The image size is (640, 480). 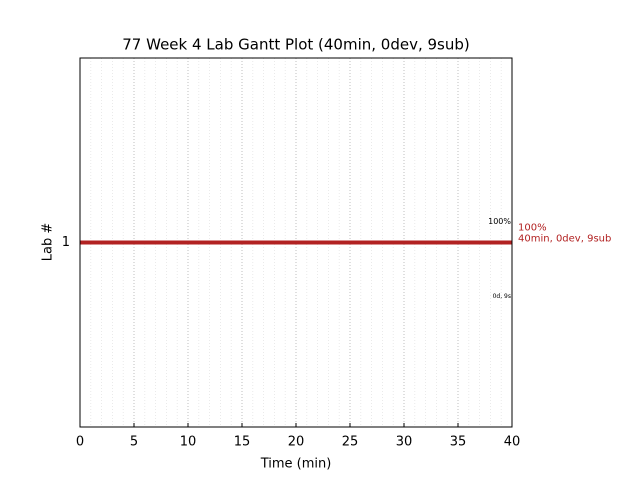 What do you see at coordinates (350, 442) in the screenshot?
I see `x-tick-label: 25` at bounding box center [350, 442].